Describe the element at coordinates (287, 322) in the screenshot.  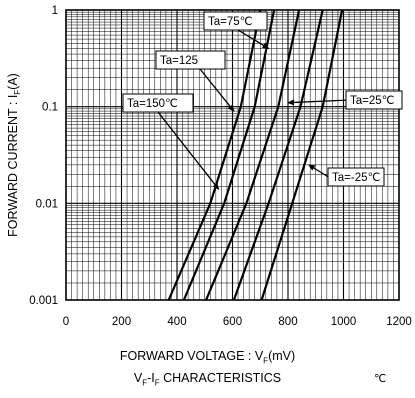
I see `x-tick-label: 800` at that location.